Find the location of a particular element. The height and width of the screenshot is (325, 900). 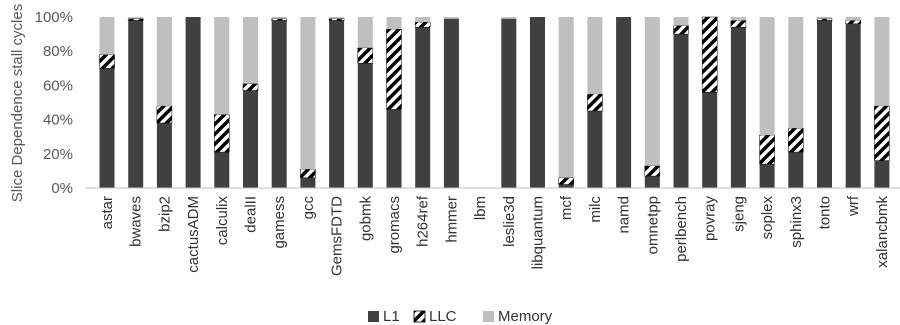

category-label: dealII is located at coordinates (251, 214).